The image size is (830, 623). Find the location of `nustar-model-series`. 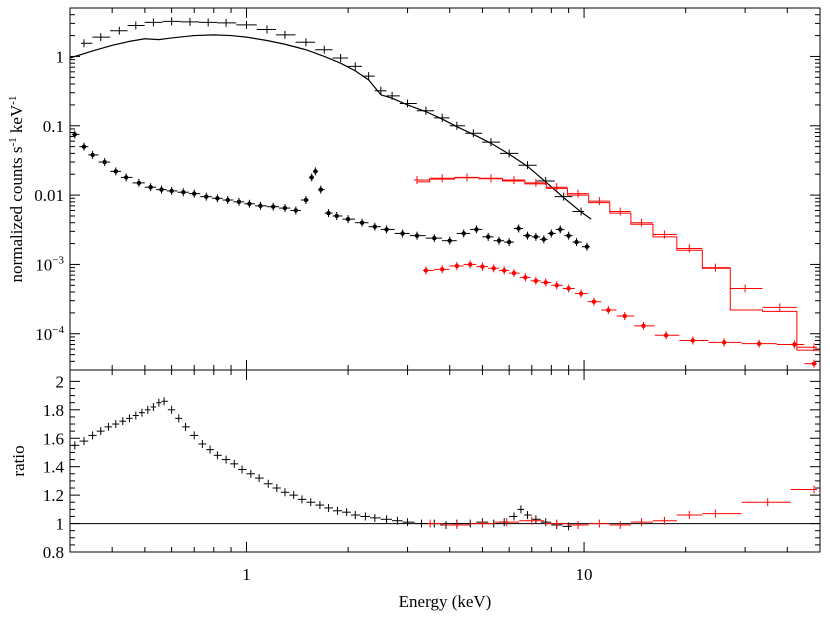

nustar-model-series is located at coordinates (618, 264).